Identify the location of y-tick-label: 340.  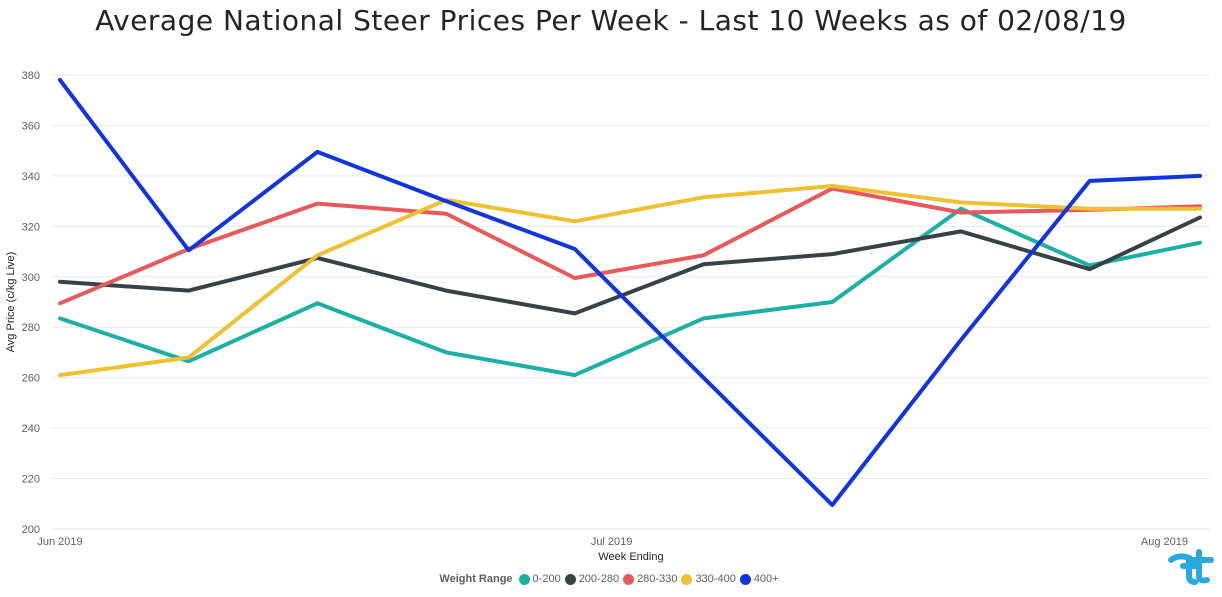
(31, 177).